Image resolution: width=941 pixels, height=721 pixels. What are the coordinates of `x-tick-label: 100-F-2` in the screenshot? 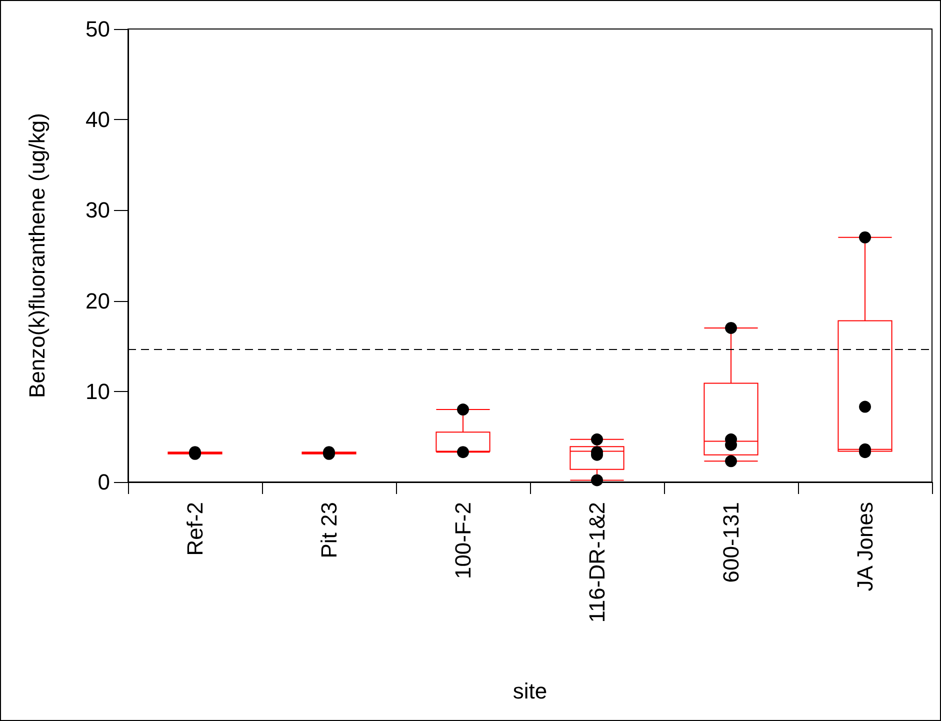 It's located at (463, 541).